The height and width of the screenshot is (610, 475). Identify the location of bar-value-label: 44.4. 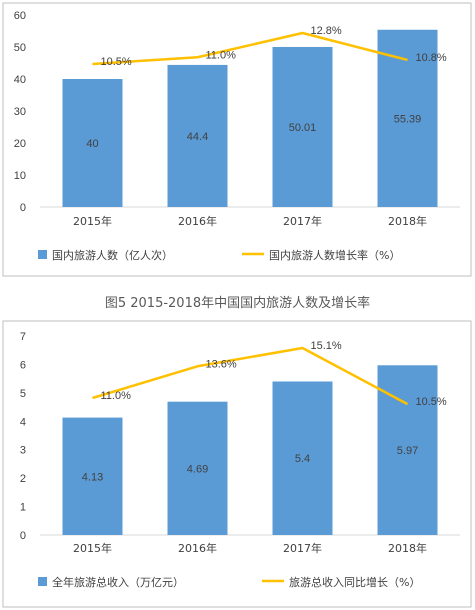
(197, 137).